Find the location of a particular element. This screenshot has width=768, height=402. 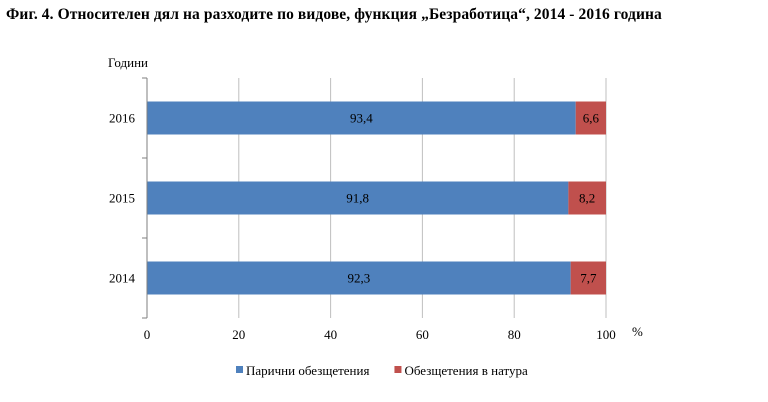

data-label: 91,8 is located at coordinates (357, 198).